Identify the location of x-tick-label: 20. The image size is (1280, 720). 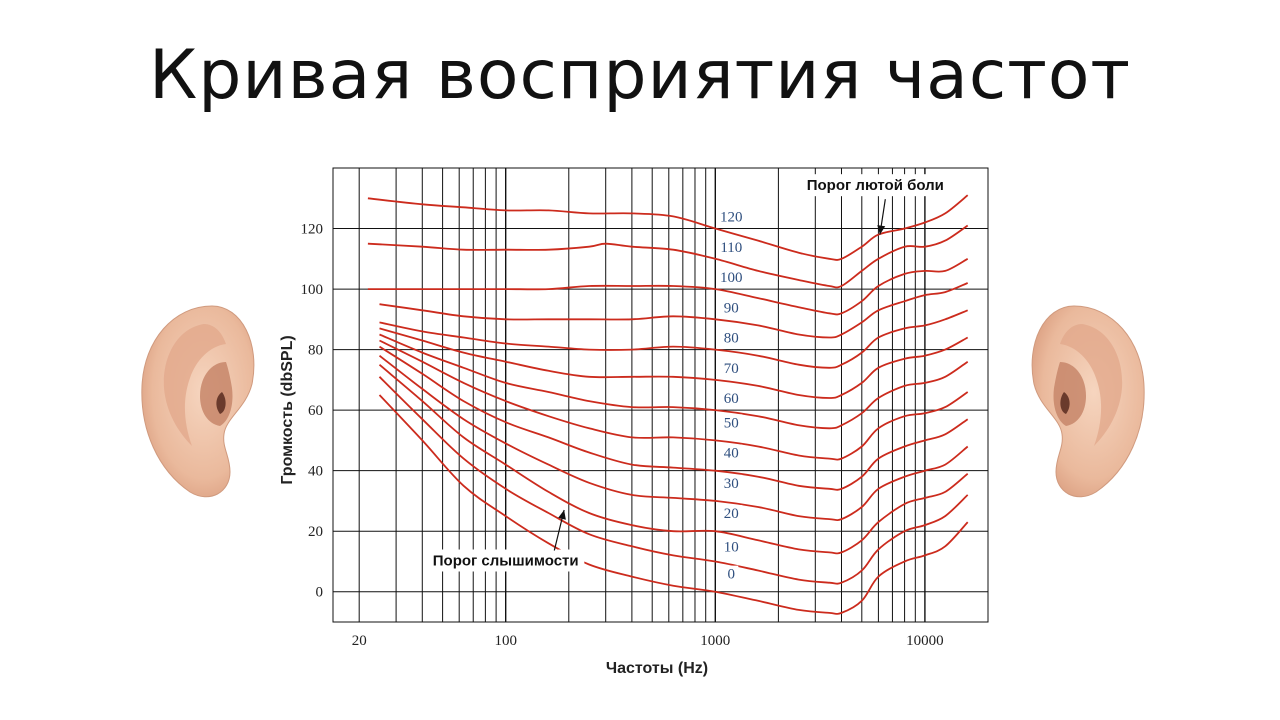
(359, 641).